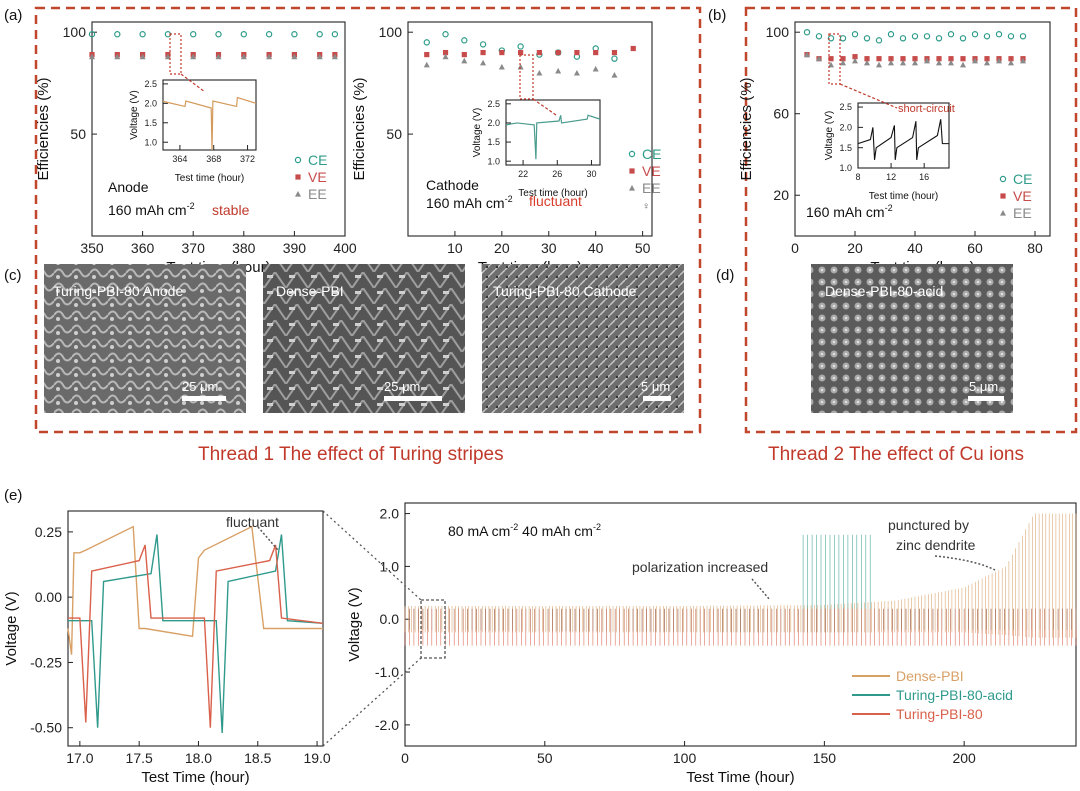 The image size is (1080, 791). Describe the element at coordinates (469, 202) in the screenshot. I see `cathode-capacity: 160 mAh cm-2` at that location.